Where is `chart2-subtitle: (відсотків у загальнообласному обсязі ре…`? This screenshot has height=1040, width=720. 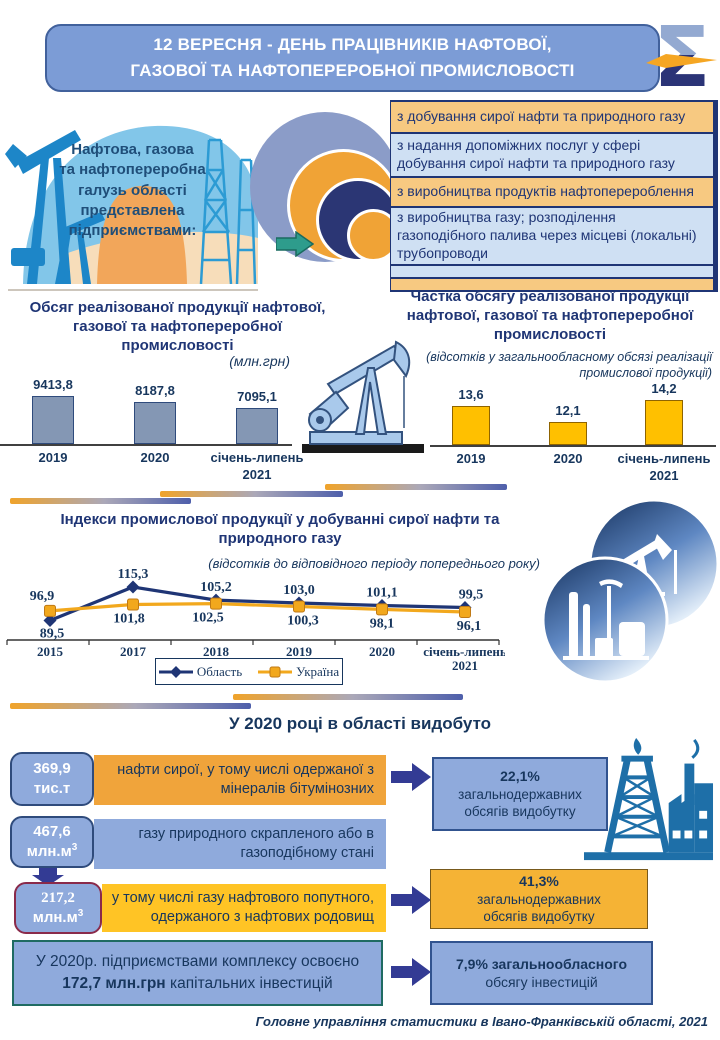 chart2-subtitle: (відсотків у загальнообласному обсязі ре… is located at coordinates (569, 365).